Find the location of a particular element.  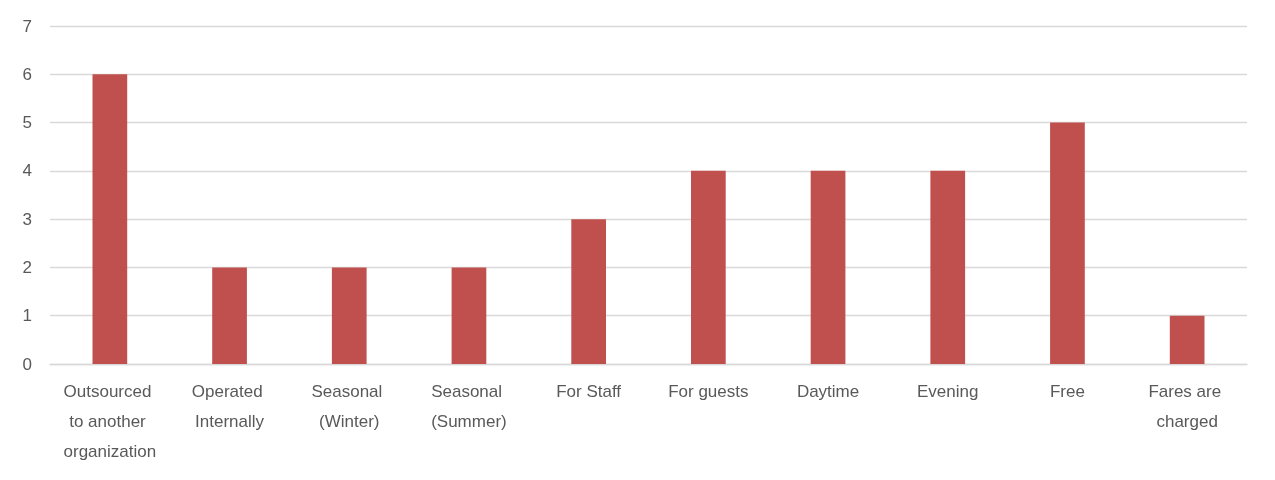

x-tick-label: Operated Internally is located at coordinates (229, 406).